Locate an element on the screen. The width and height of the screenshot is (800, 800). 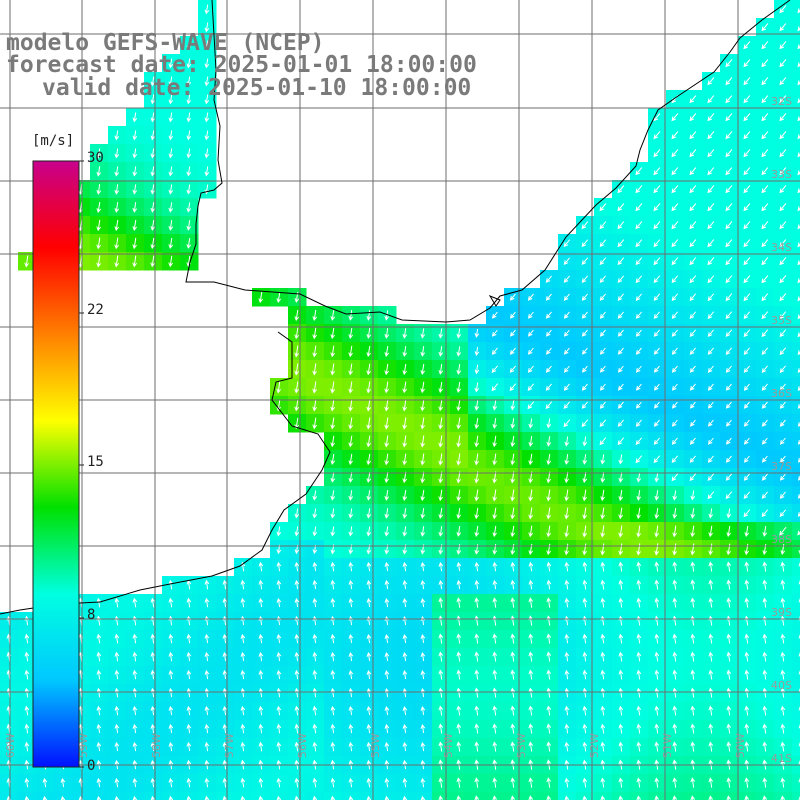
colorbar-unit: [m/s] is located at coordinates (53, 141).